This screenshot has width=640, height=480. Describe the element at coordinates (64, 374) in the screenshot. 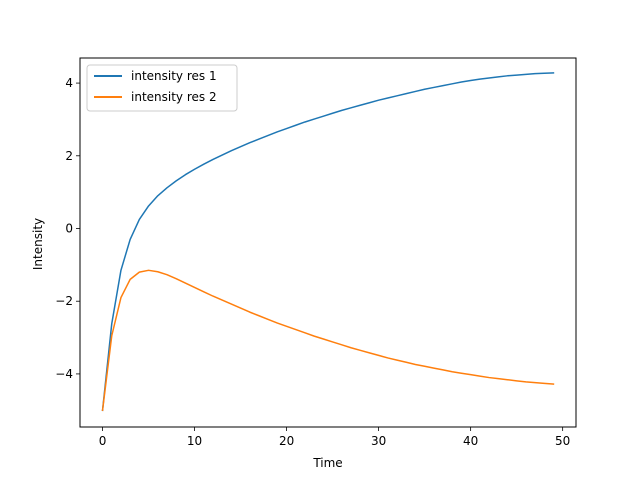

I see `y-tick-label: −4` at that location.